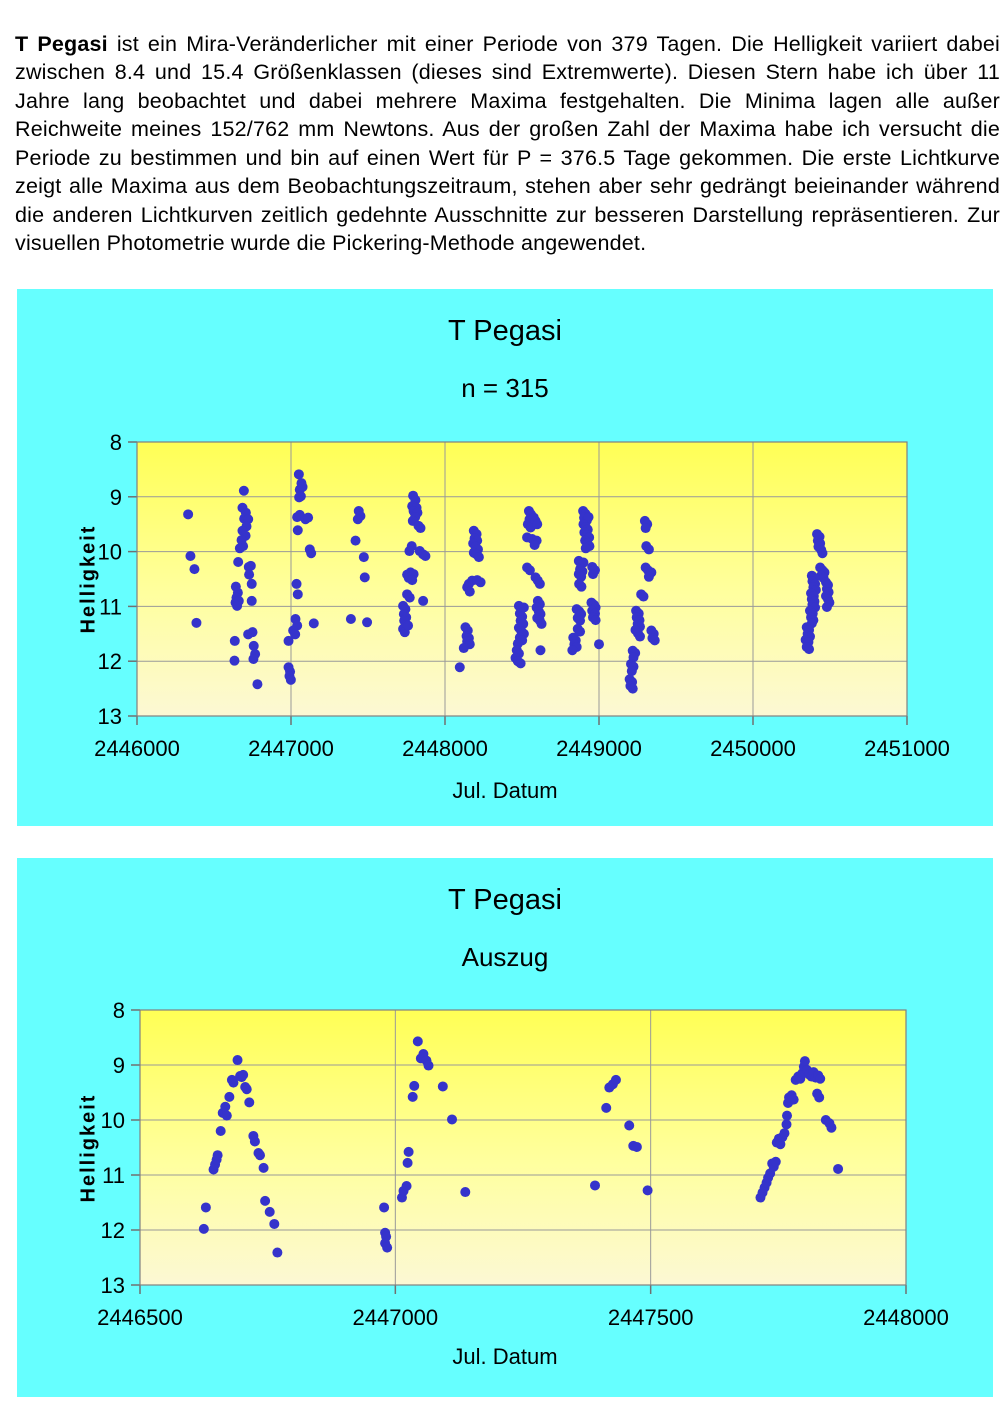  Describe the element at coordinates (113, 1285) in the screenshot. I see `y-tick-label: 13` at that location.